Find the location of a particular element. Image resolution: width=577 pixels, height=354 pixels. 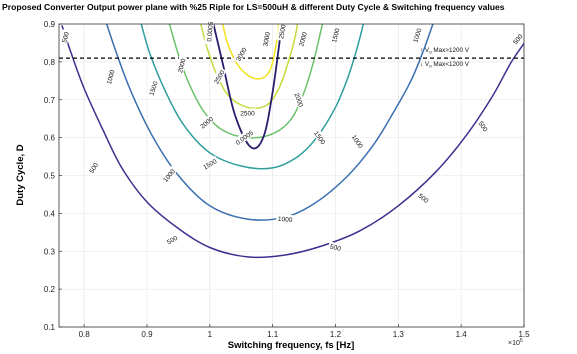

svg-text: 3000 is located at coordinates (266, 39).